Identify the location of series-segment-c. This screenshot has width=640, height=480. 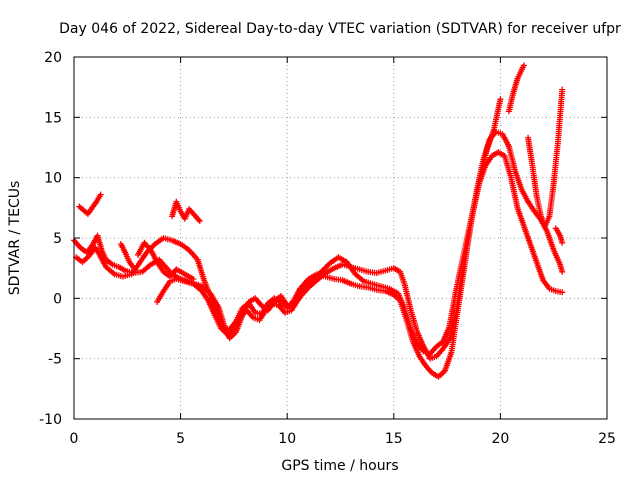
(128, 257).